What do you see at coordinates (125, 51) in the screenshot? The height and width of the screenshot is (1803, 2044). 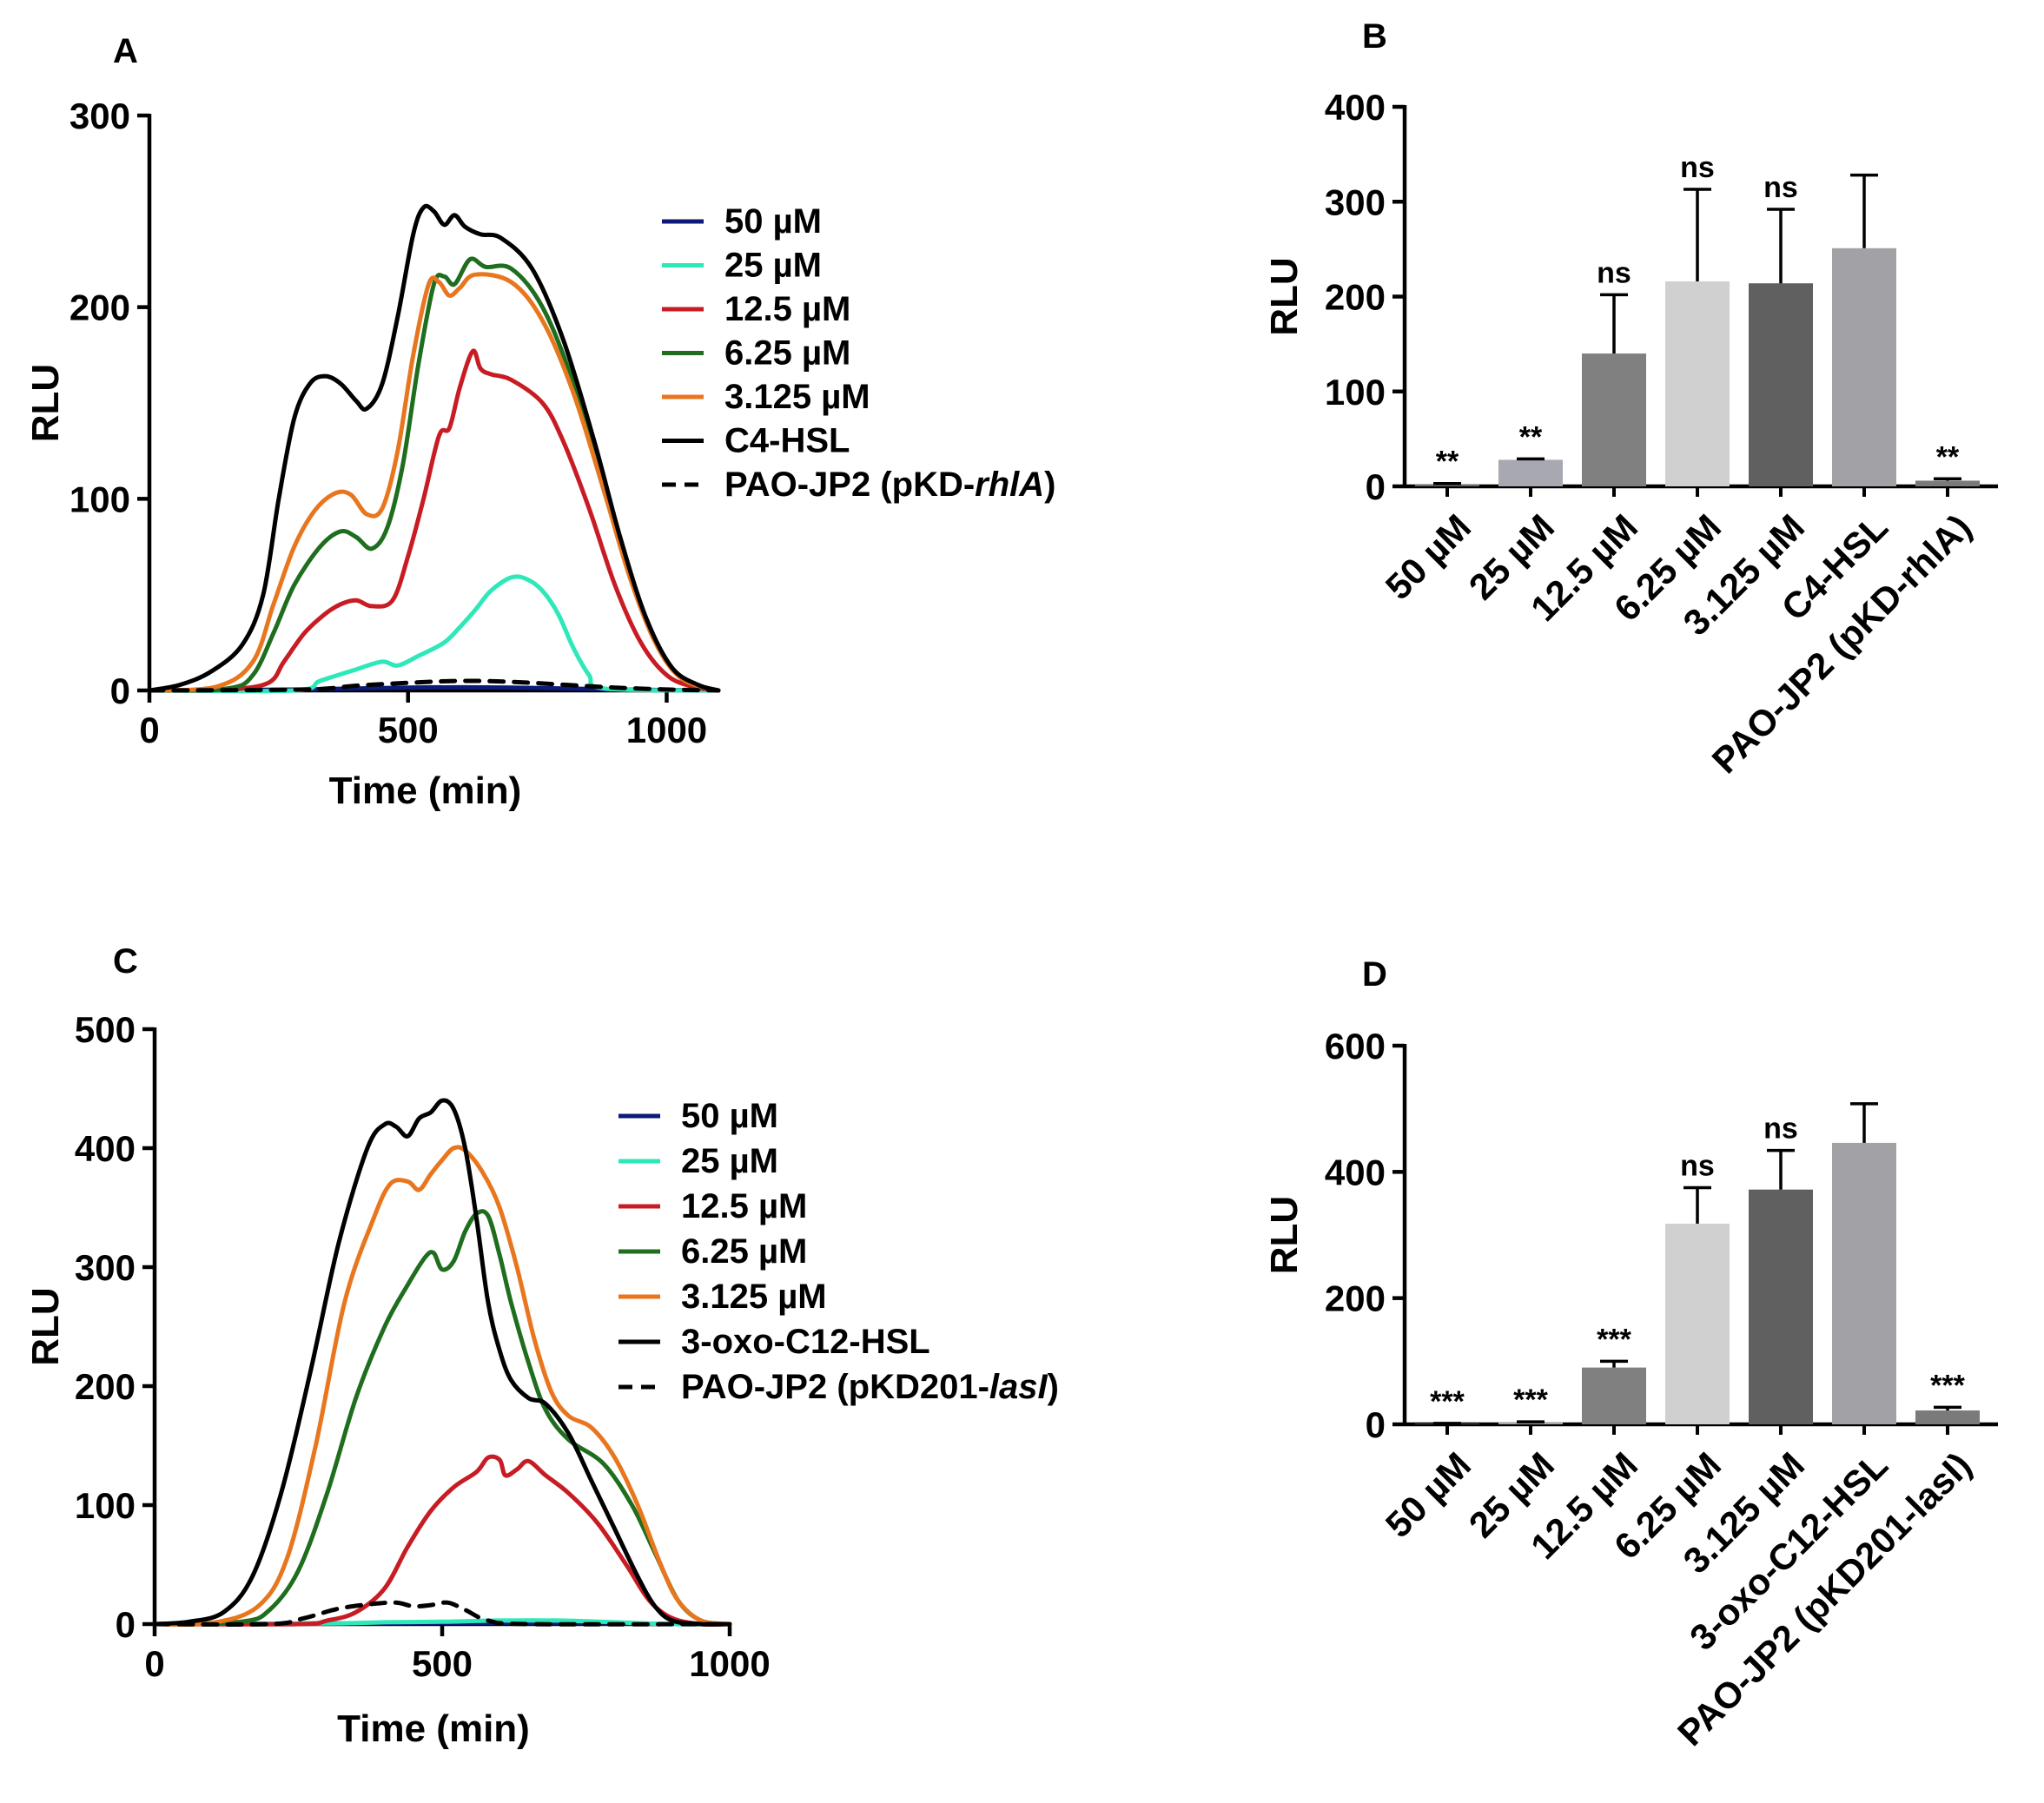 I see `panel-label-a: A` at bounding box center [125, 51].